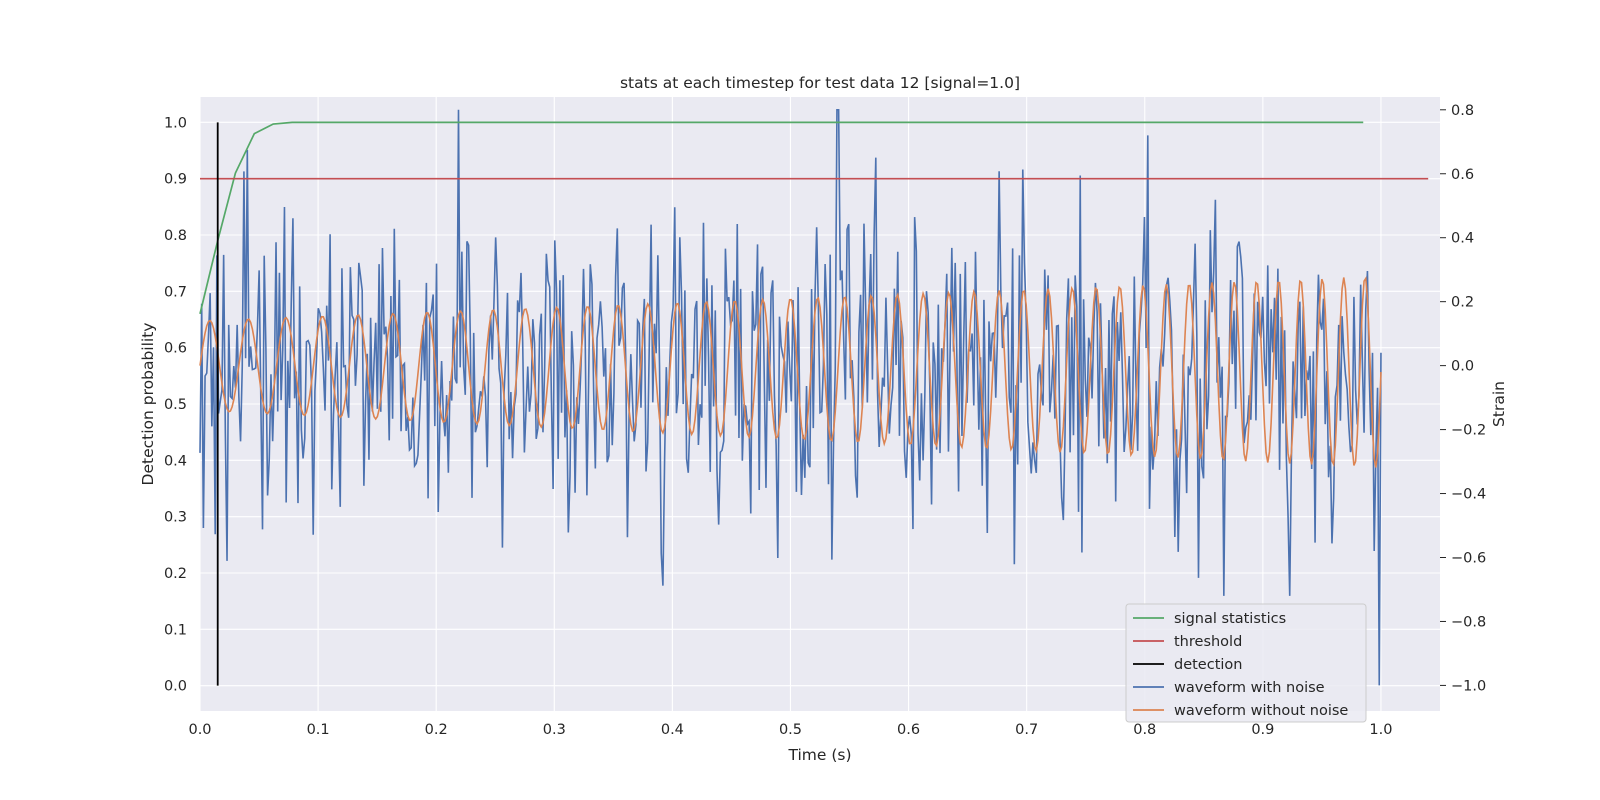 This screenshot has height=800, width=1600. Describe the element at coordinates (1261, 711) in the screenshot. I see `legend-label-waveform-without-noise: waveform without noise` at that location.